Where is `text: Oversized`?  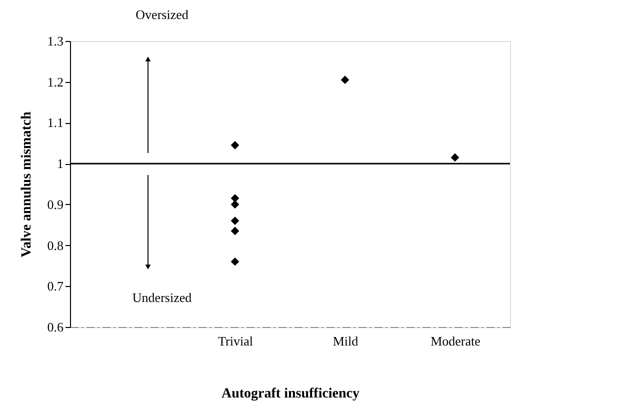
text: Oversized is located at coordinates (162, 14).